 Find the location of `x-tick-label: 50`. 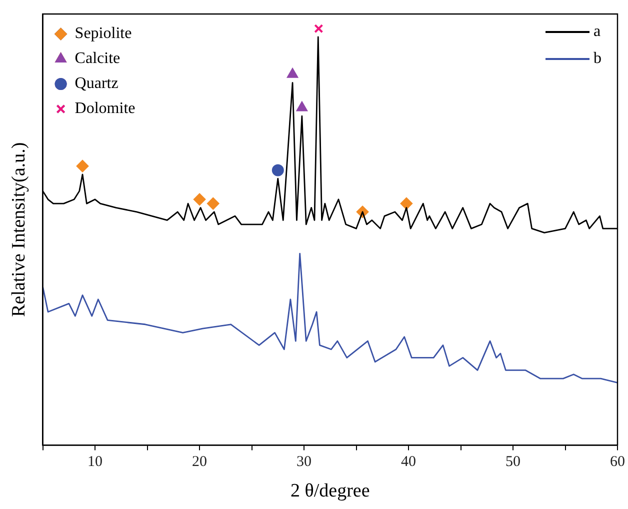

x-tick-label: 50 is located at coordinates (513, 462).